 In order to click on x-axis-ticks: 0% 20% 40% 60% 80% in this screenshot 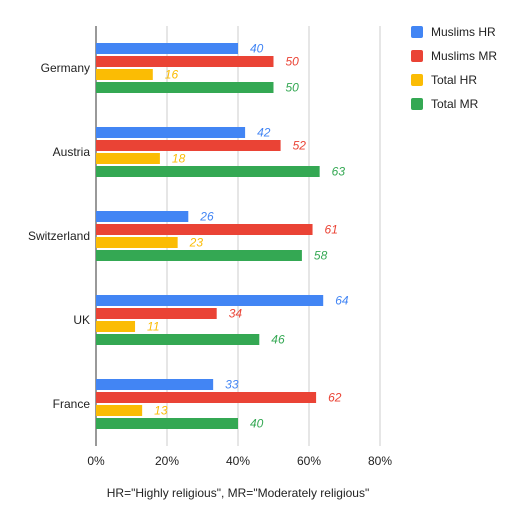, I will do `click(239, 461)`.